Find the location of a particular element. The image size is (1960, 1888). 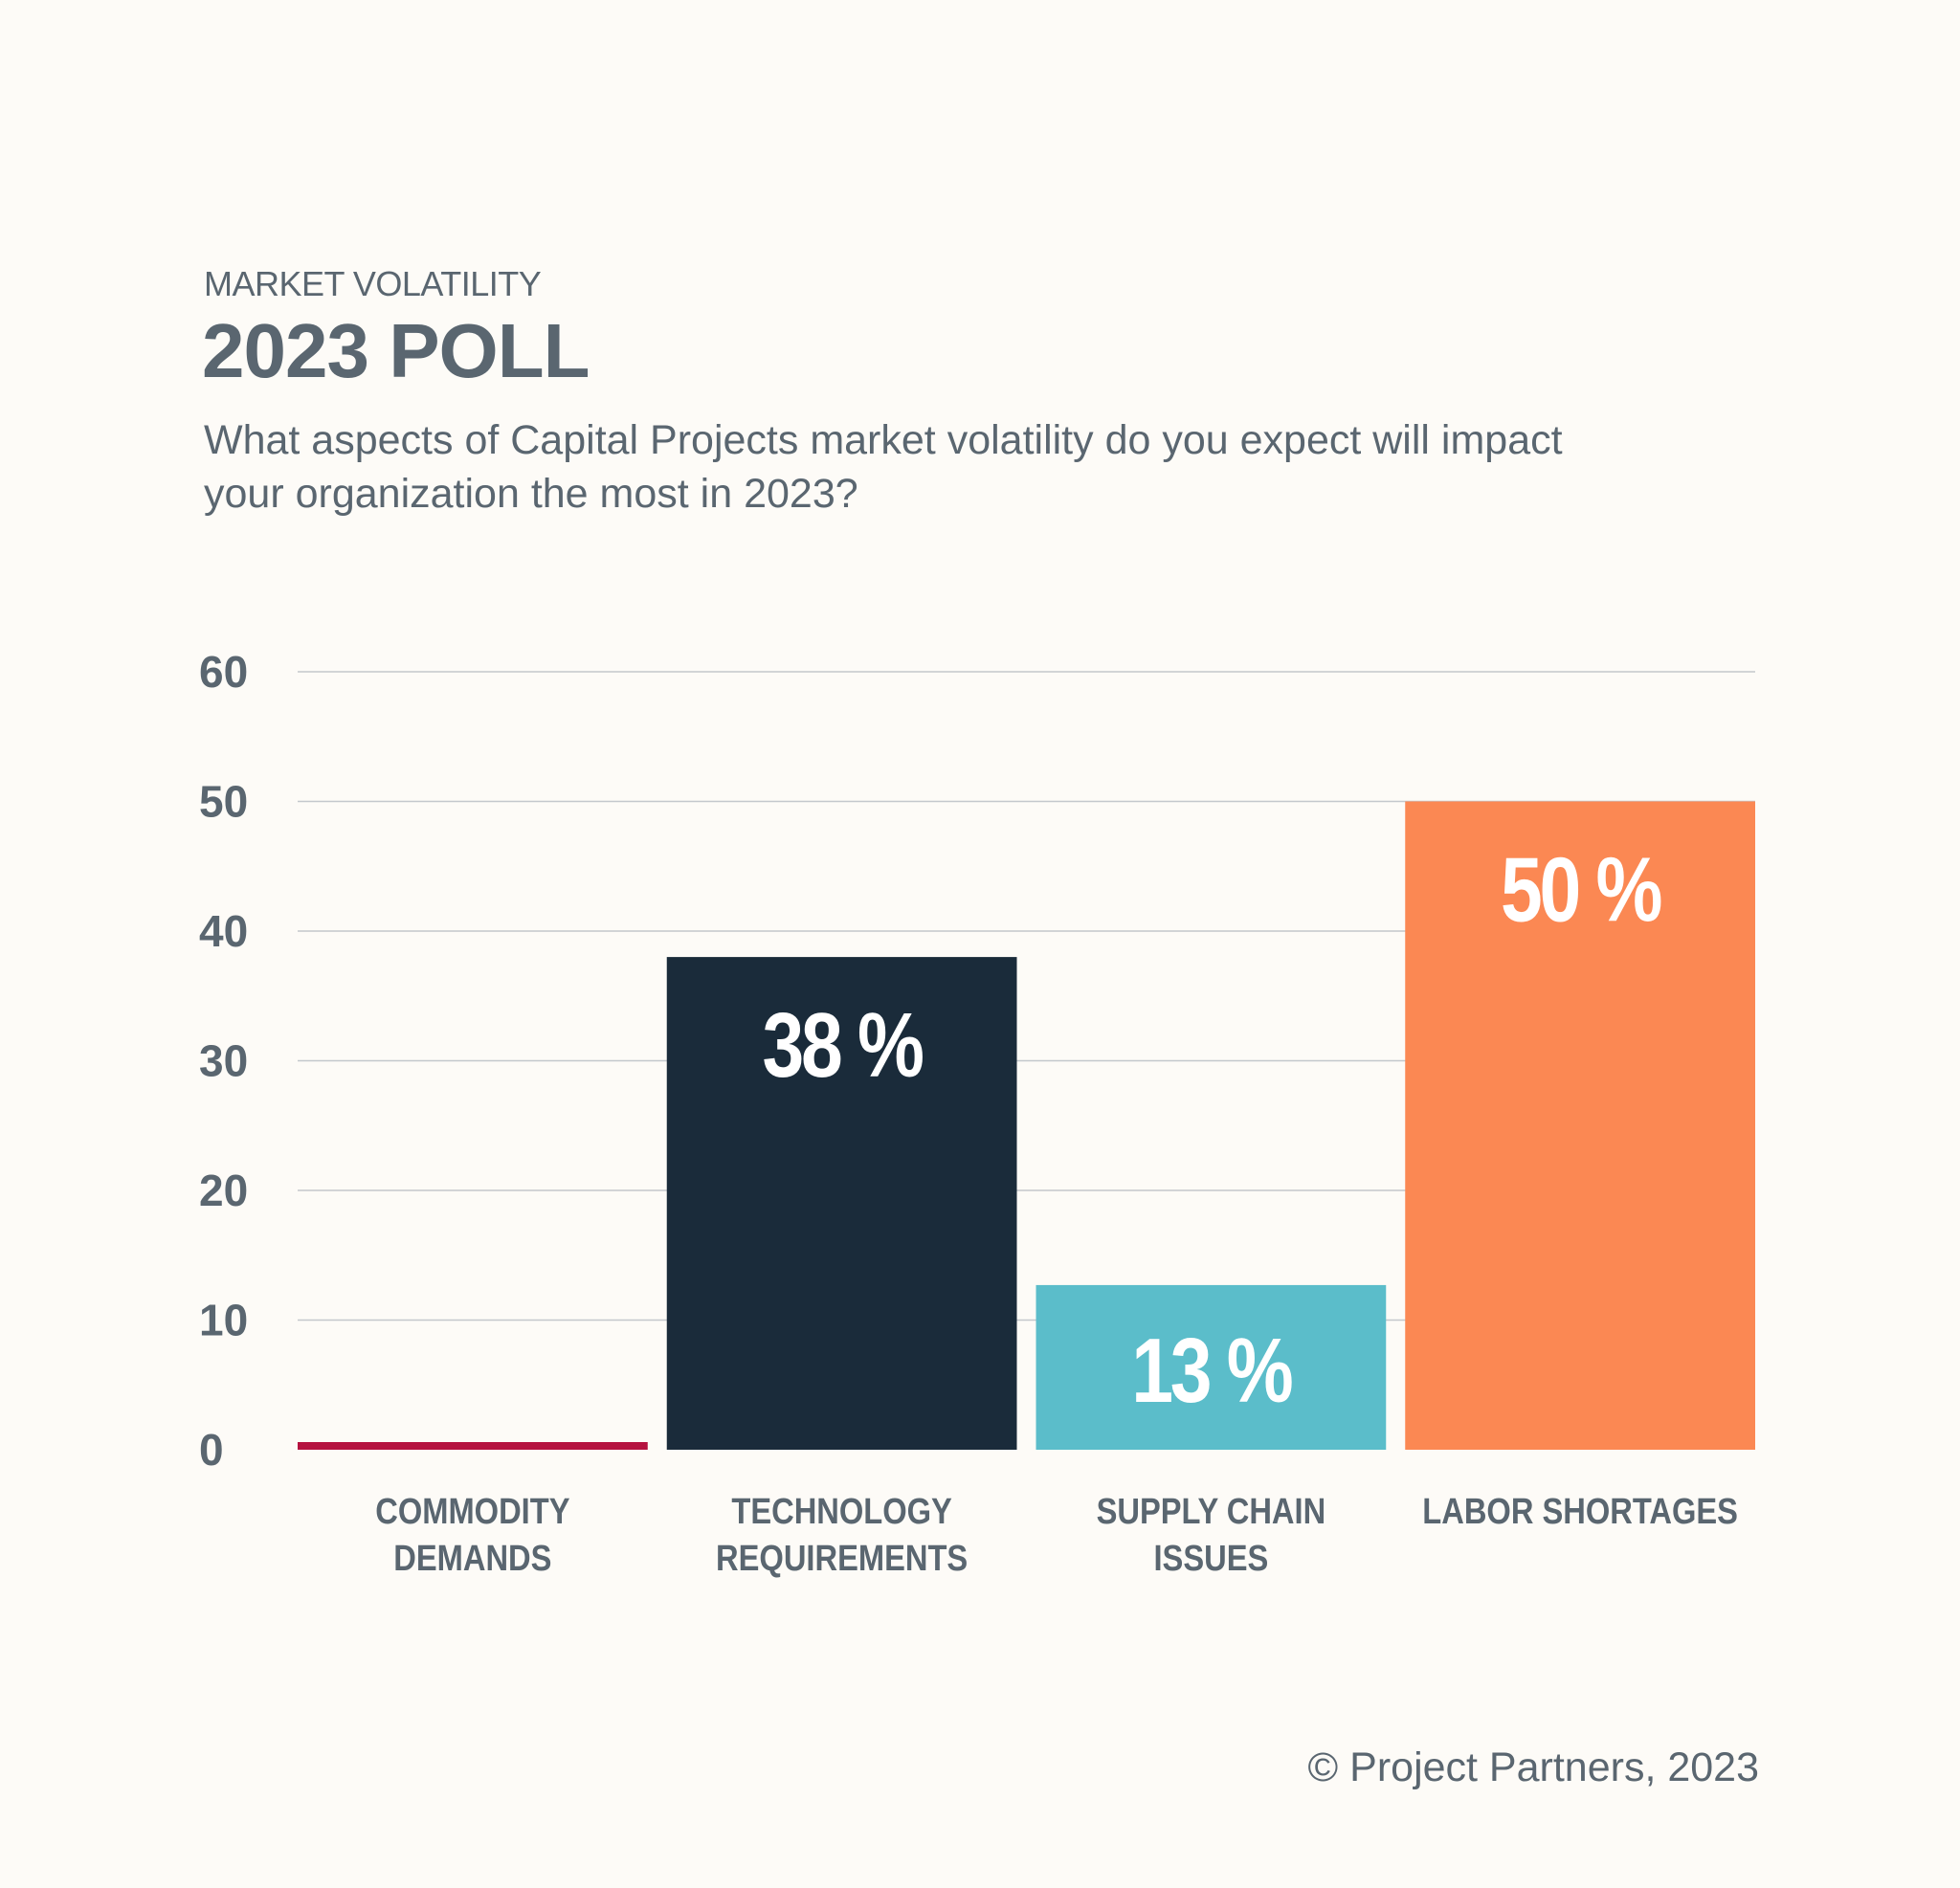

y-tick-label: 40 is located at coordinates (223, 931).